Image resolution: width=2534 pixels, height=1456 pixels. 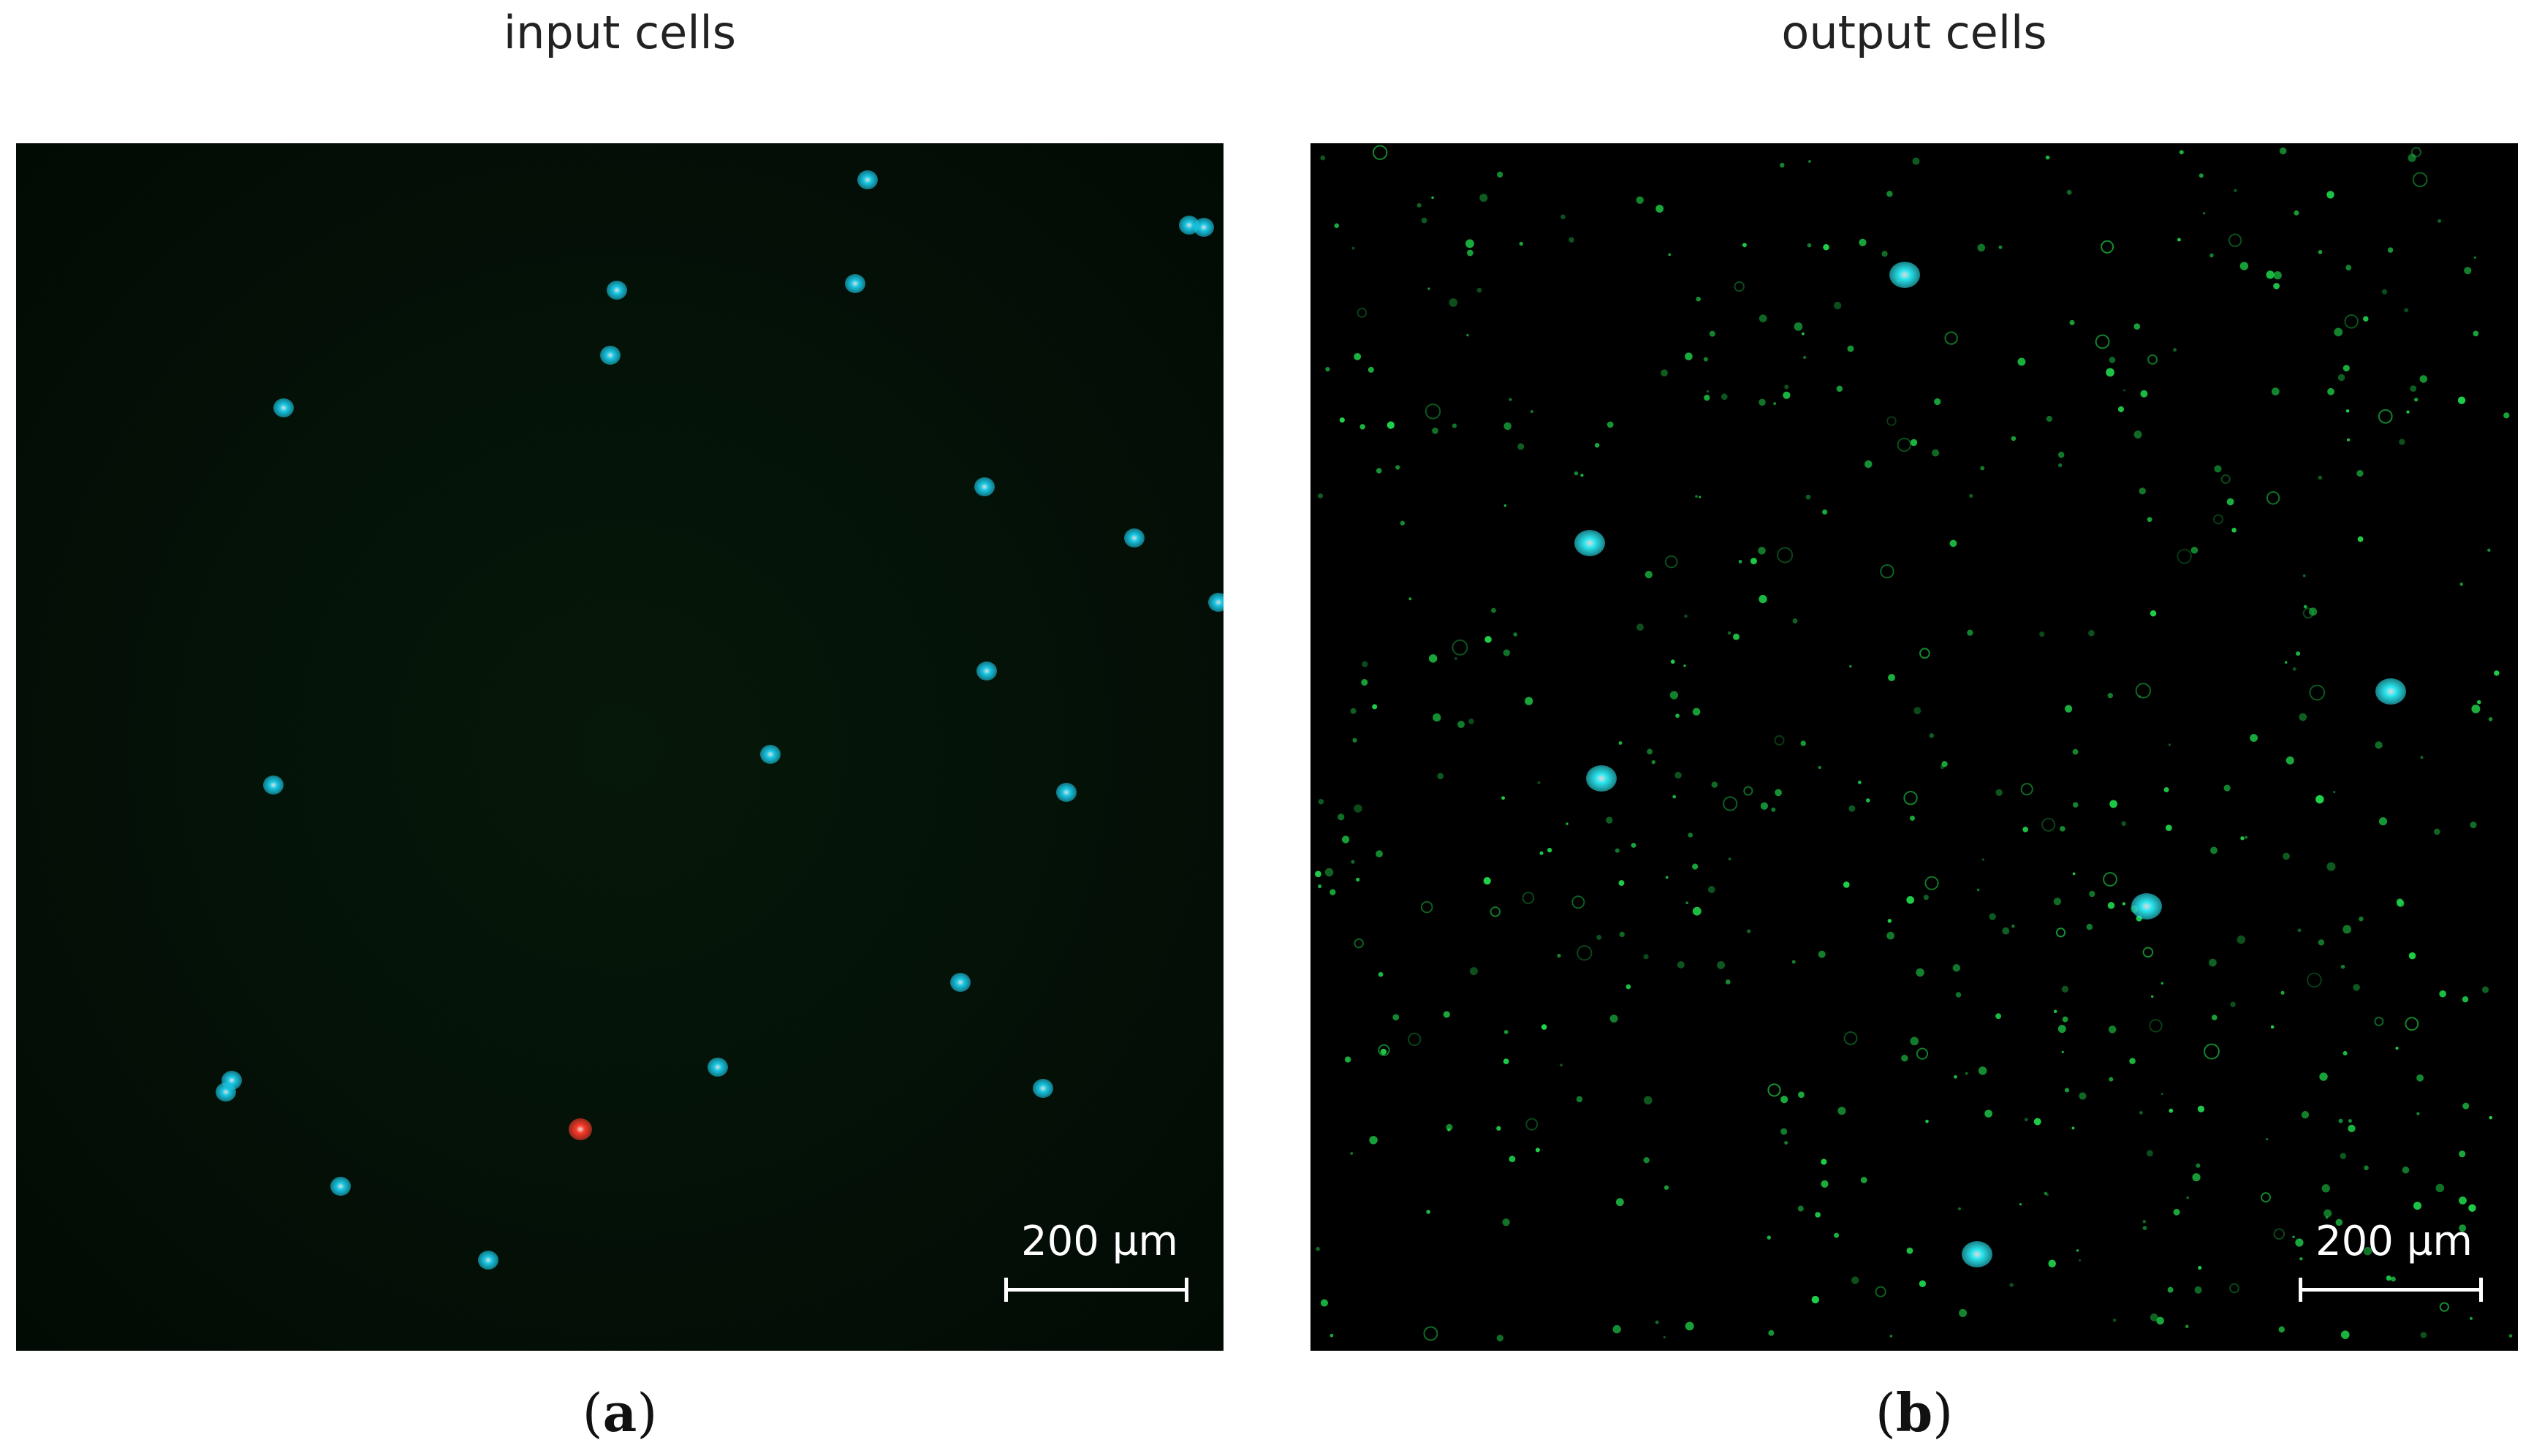 What do you see at coordinates (2394, 1241) in the screenshot?
I see `panel-b-scalebar-label: 200 µm` at bounding box center [2394, 1241].